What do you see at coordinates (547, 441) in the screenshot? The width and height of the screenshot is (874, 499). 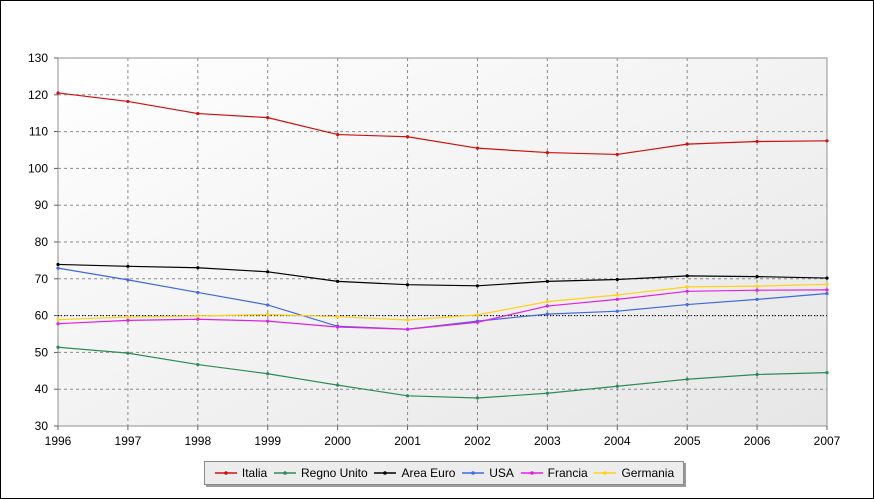 I see `x-tick-label: 2003` at bounding box center [547, 441].